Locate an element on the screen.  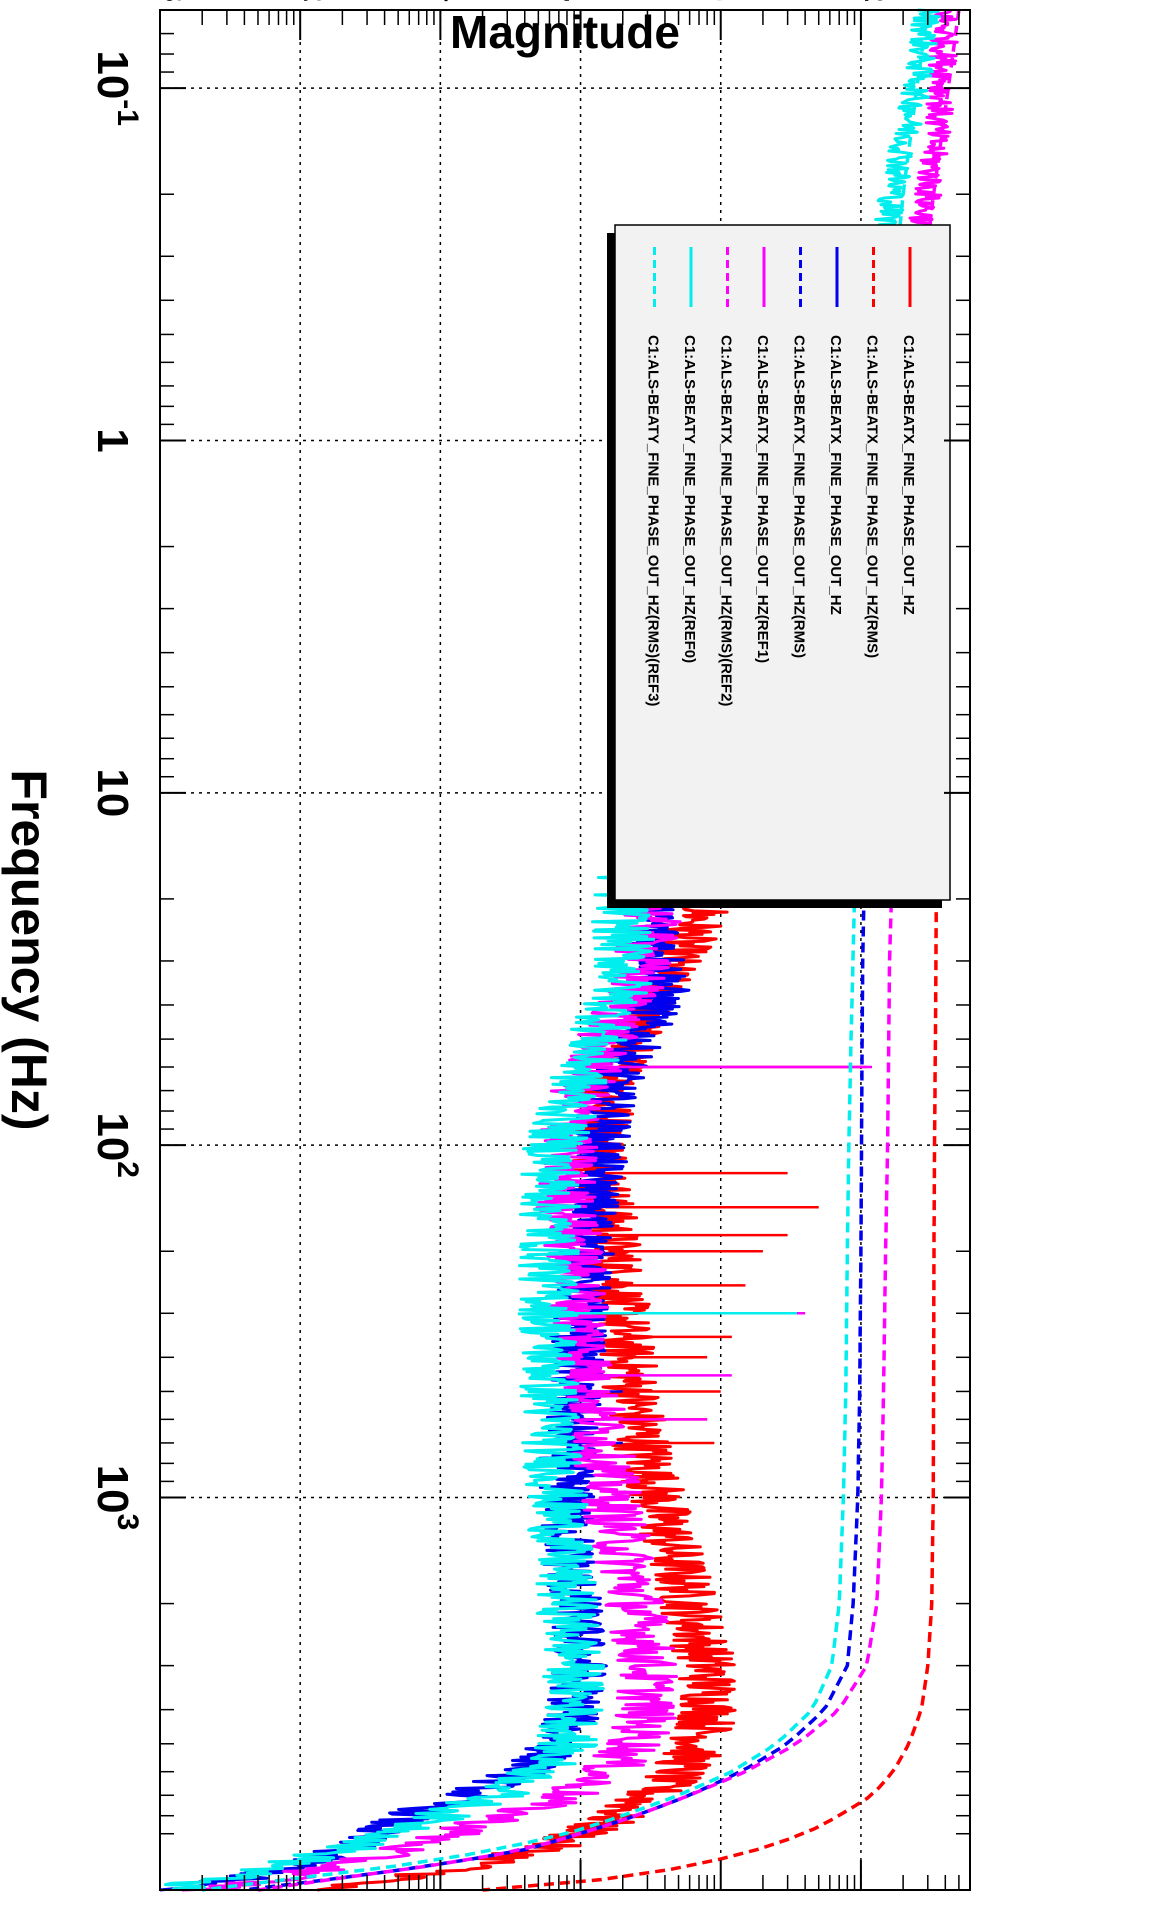
y-tick-label: 10 is located at coordinates (719, 1).